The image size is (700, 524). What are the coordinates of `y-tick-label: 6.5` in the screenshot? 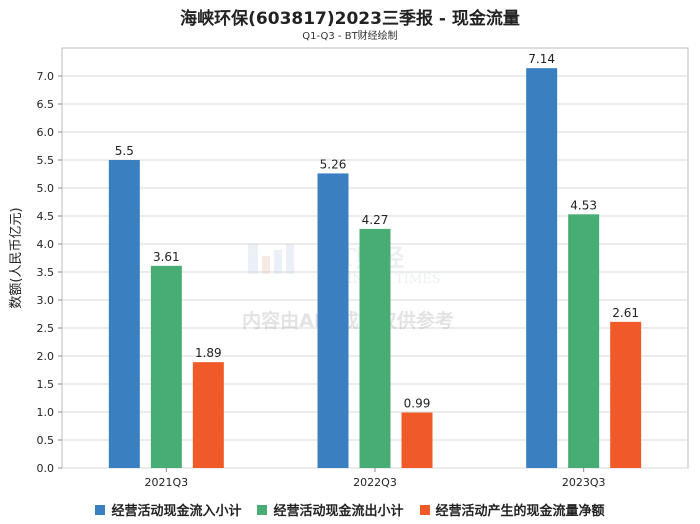 It's located at (46, 104).